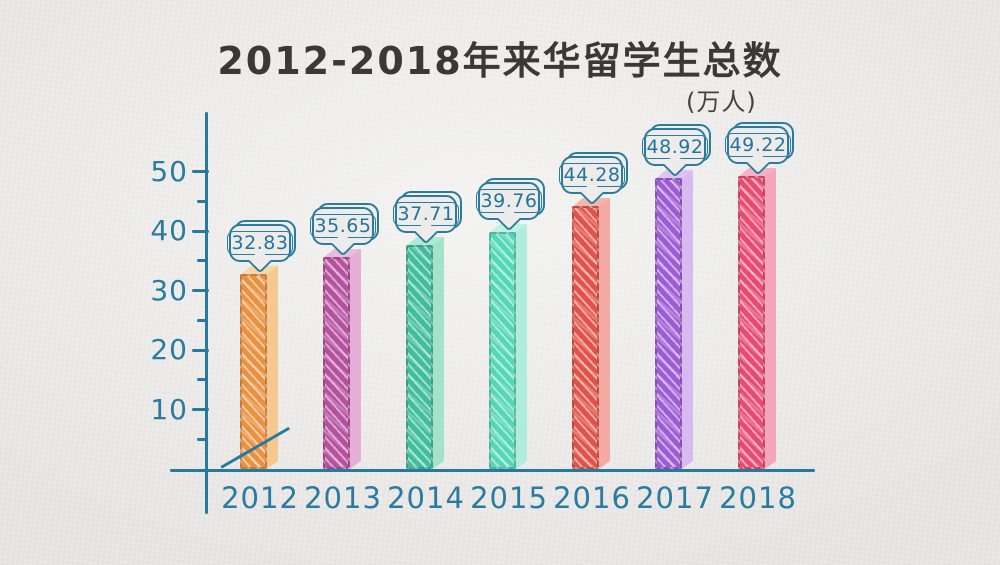 The image size is (1000, 565). I want to click on x-tick-label: 2016, so click(592, 498).